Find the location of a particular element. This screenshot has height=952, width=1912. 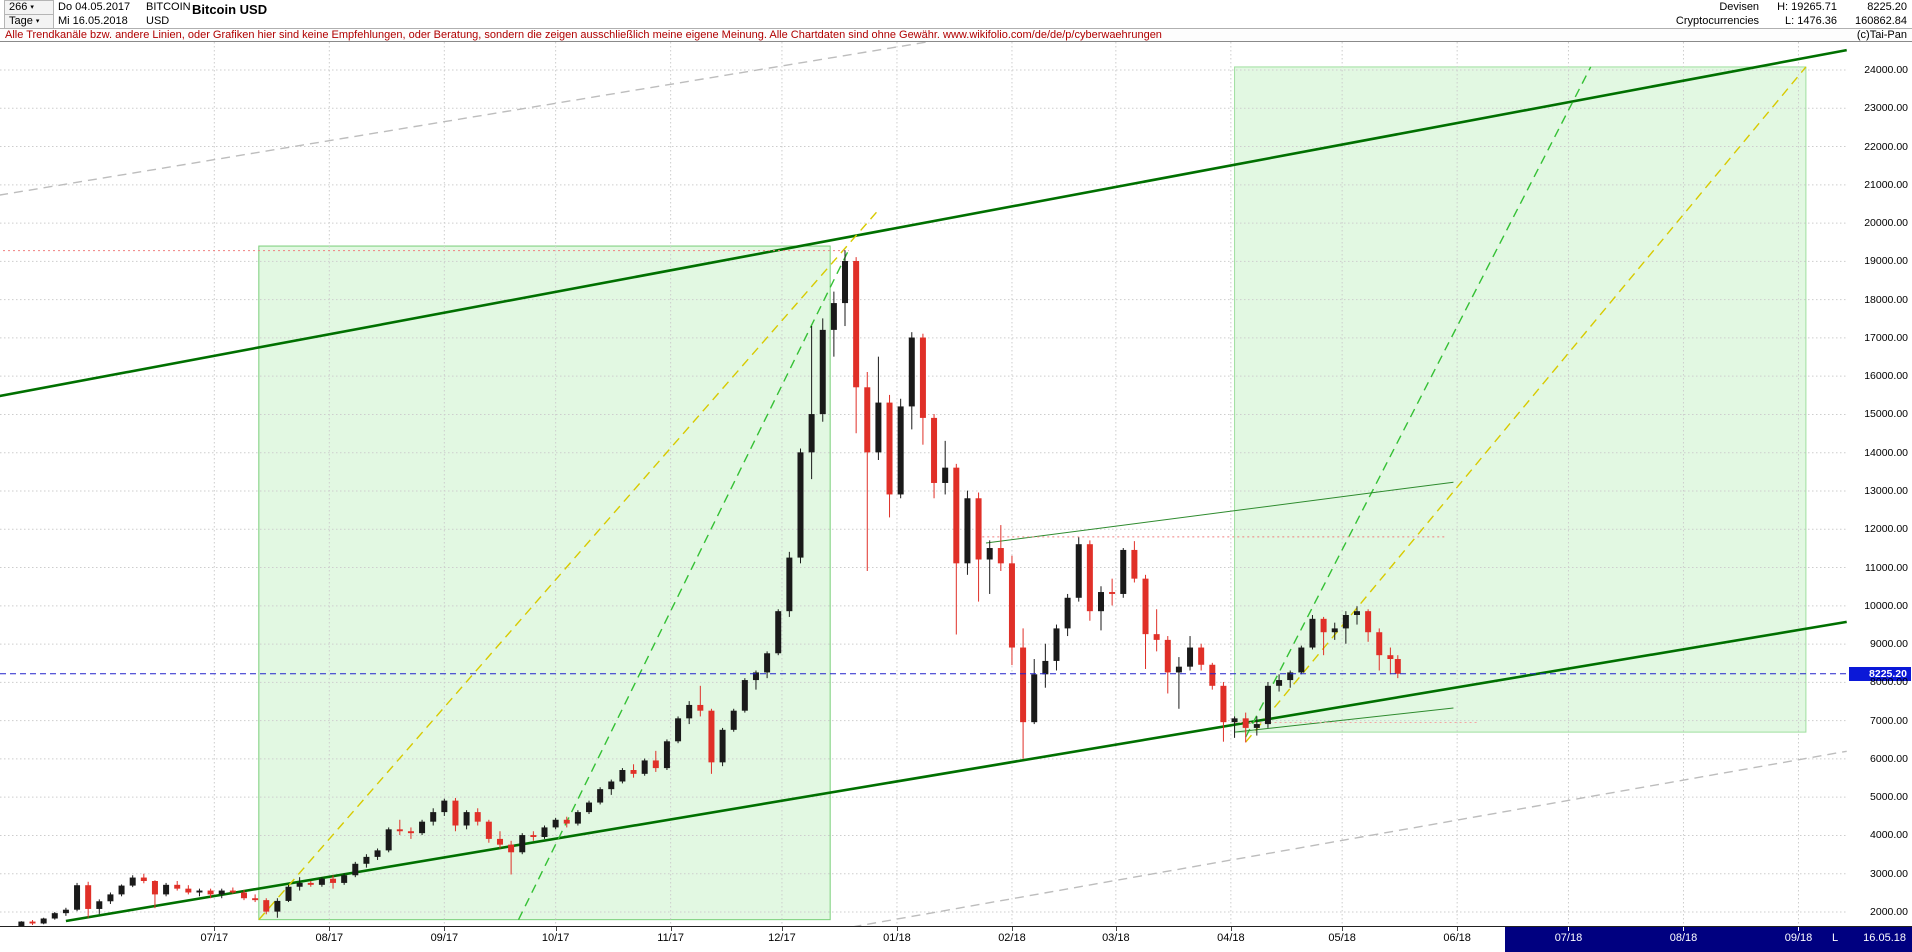

price-axis-label: 17000.00 is located at coordinates (1886, 337).